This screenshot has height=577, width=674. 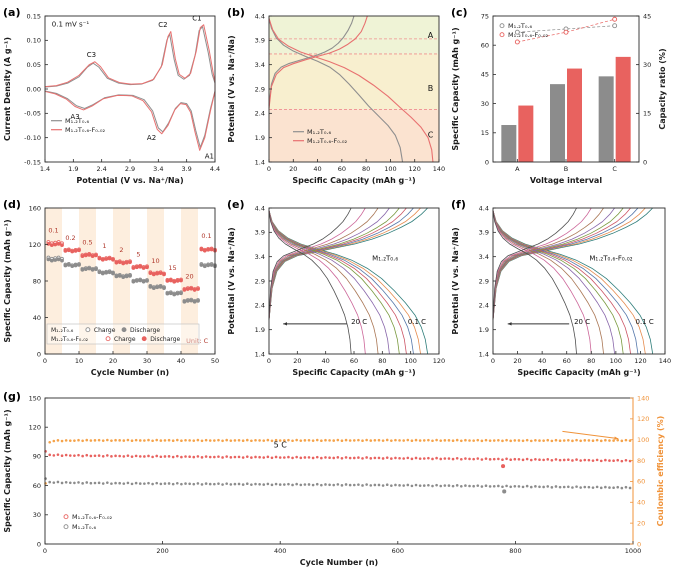 I want to click on voltage-region, so click(x=354, y=35).